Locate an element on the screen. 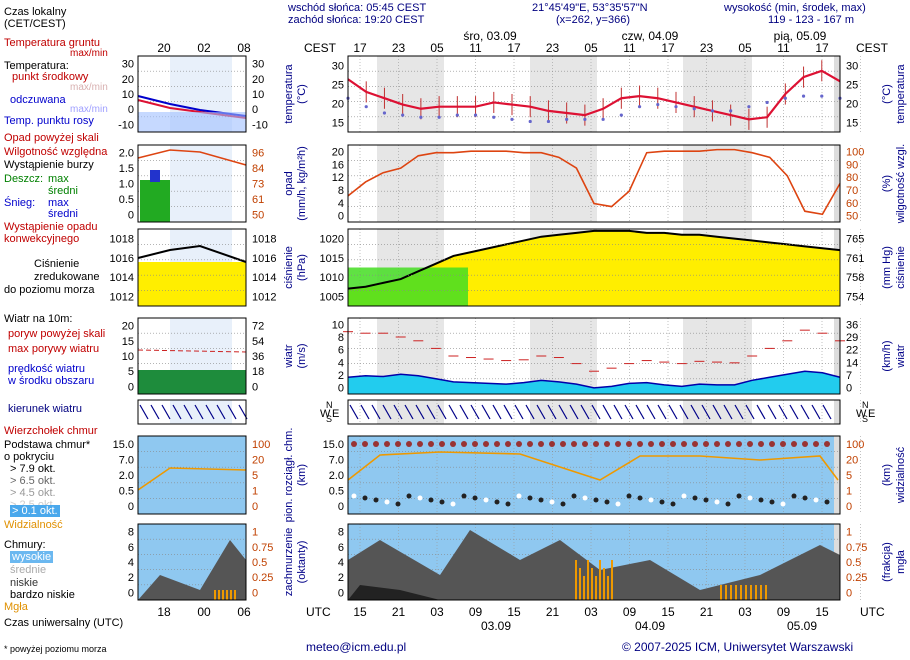 The image size is (910, 660). y-axis-label: zachmurzenie is located at coordinates (289, 562).